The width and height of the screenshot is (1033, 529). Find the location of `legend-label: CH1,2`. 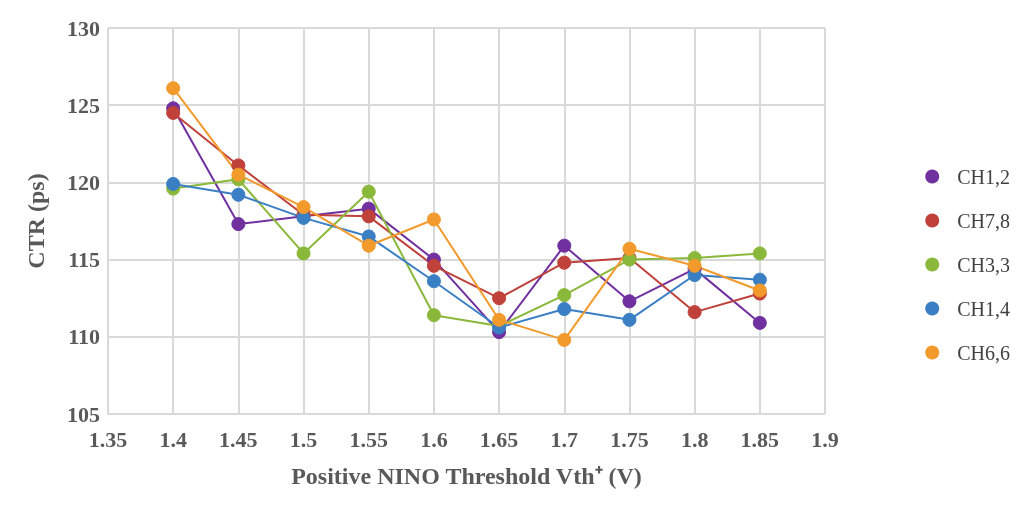

legend-label: CH1,2 is located at coordinates (984, 176).